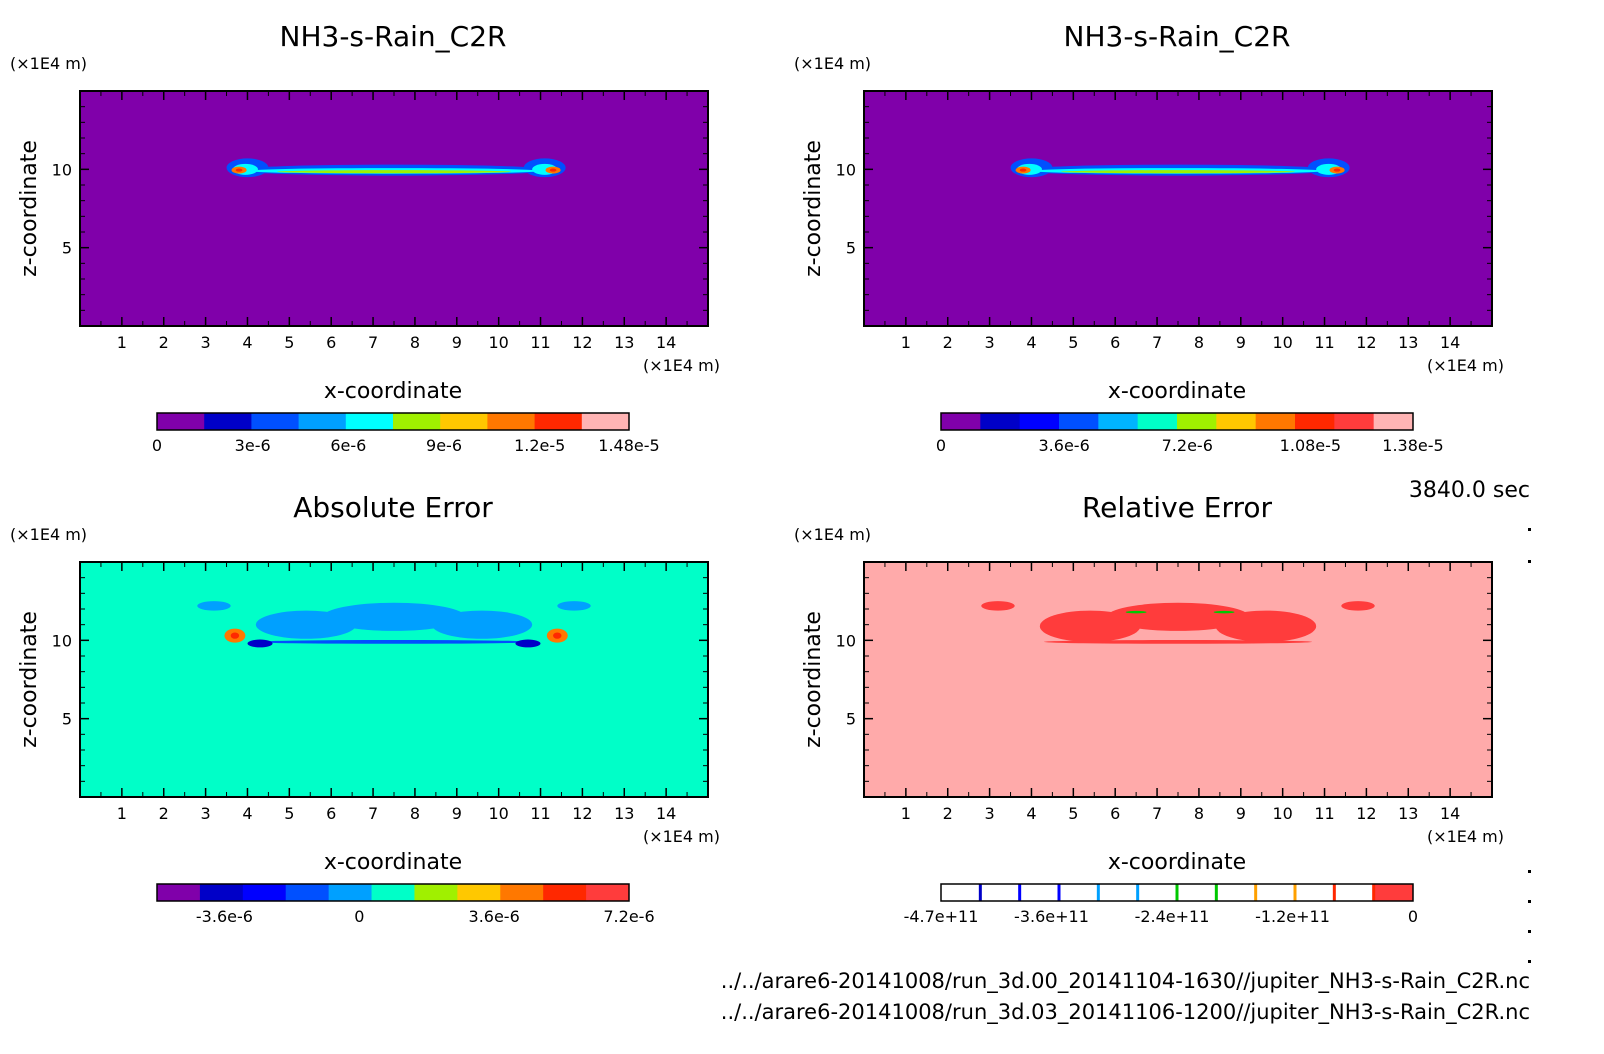  Describe the element at coordinates (948, 342) in the screenshot. I see `x-tick-label: 2` at that location.